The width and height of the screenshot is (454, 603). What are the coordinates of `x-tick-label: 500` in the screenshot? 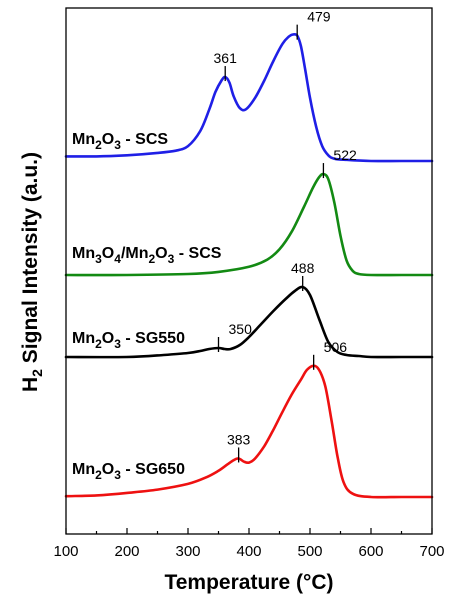 It's located at (309, 551).